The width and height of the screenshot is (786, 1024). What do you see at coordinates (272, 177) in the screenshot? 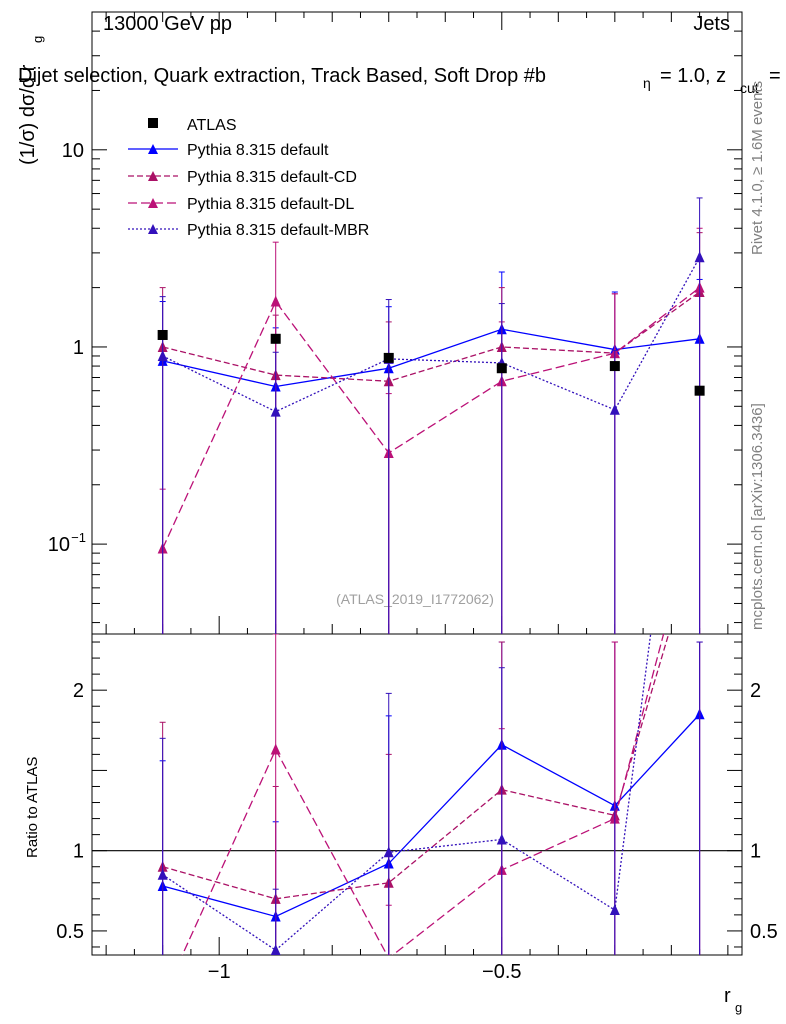
I see `legend-label-cd: Pythia 8.315 default-CD` at bounding box center [272, 177].